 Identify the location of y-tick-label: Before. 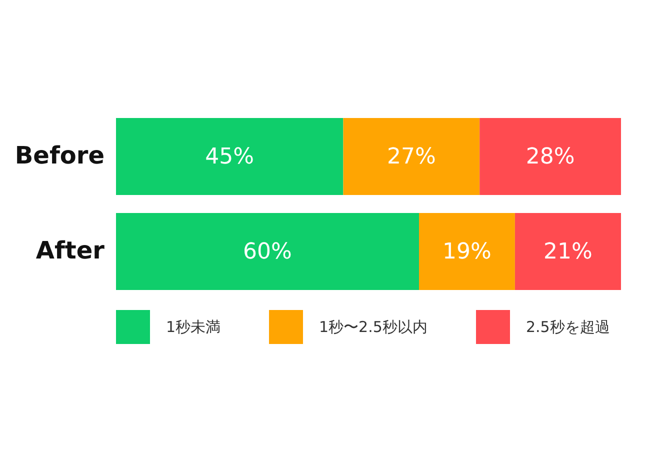
(59, 155).